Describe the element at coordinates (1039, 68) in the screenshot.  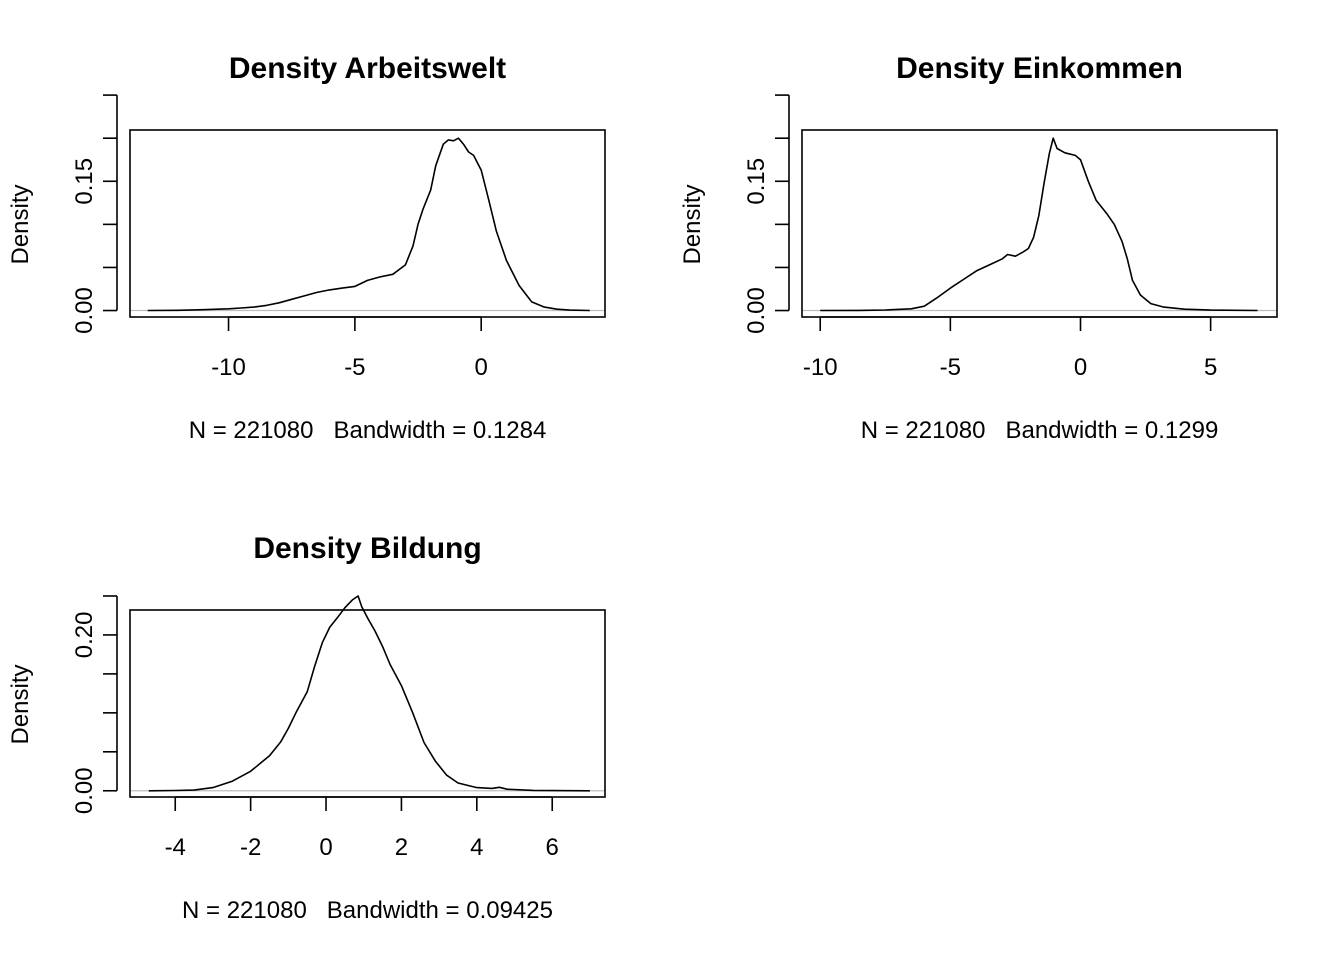
I see `chart-title: Density Einkommen` at that location.